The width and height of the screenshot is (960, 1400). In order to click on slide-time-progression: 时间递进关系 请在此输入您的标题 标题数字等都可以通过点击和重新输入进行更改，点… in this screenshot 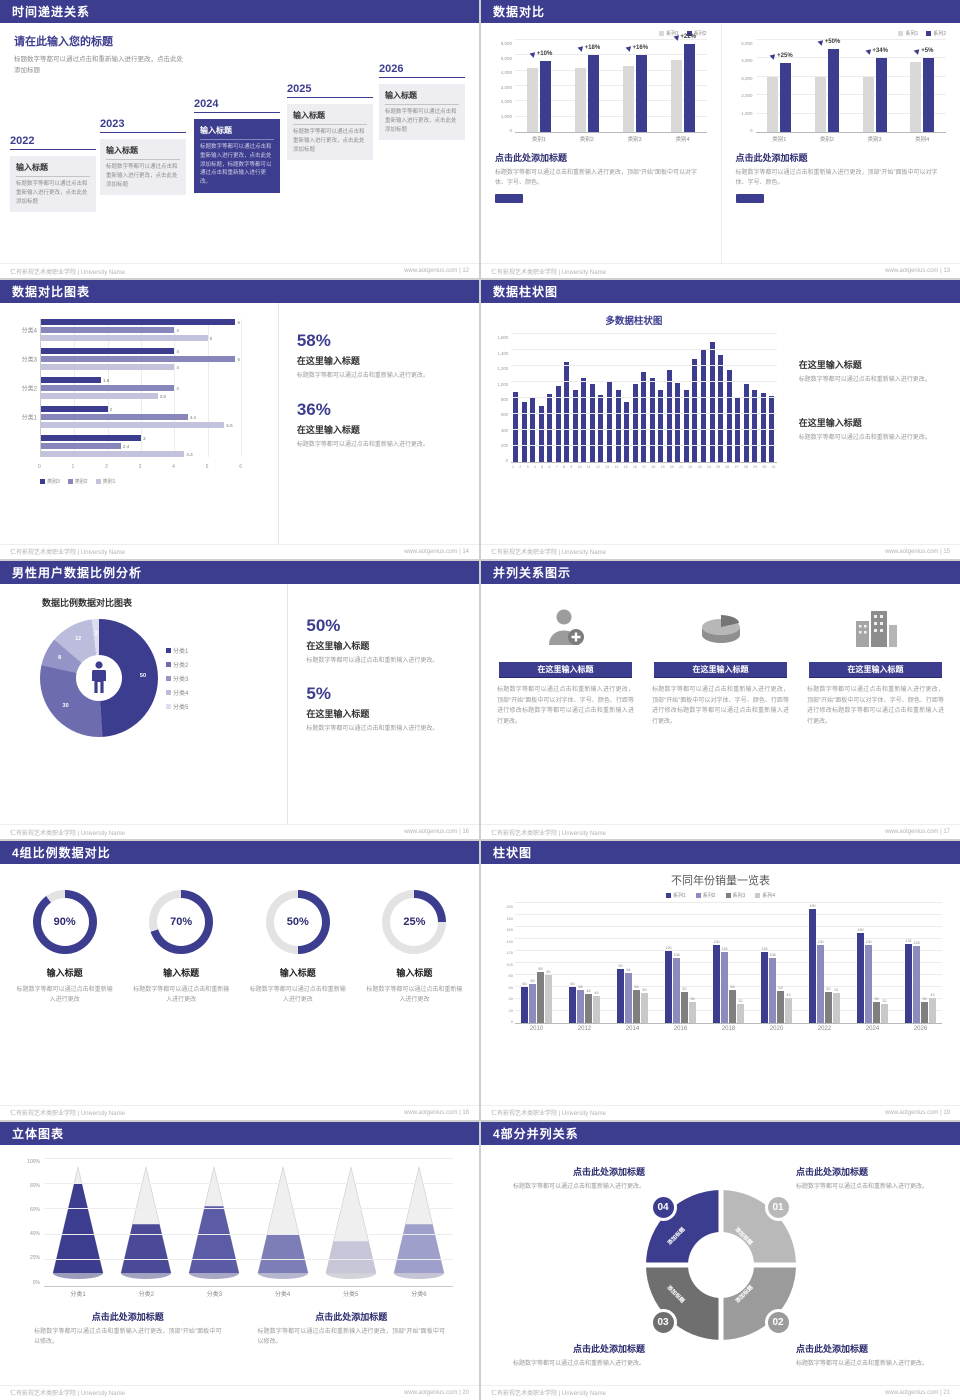, I will do `click(239, 139)`.